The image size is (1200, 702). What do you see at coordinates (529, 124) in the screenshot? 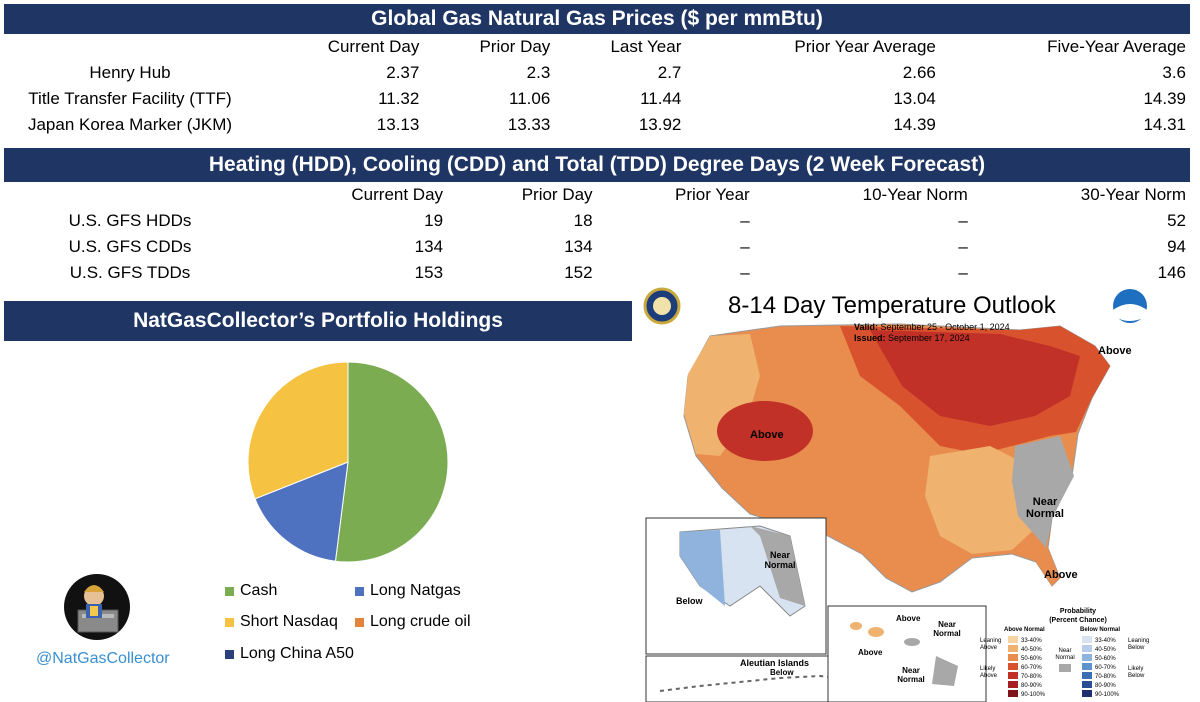
I see `cell: 13.33` at bounding box center [529, 124].